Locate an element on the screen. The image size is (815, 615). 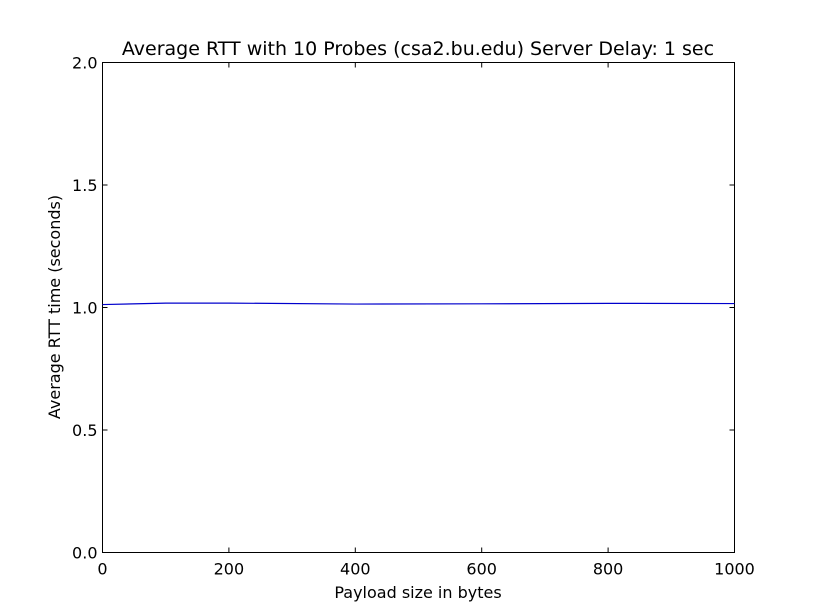
series-group is located at coordinates (418, 304).